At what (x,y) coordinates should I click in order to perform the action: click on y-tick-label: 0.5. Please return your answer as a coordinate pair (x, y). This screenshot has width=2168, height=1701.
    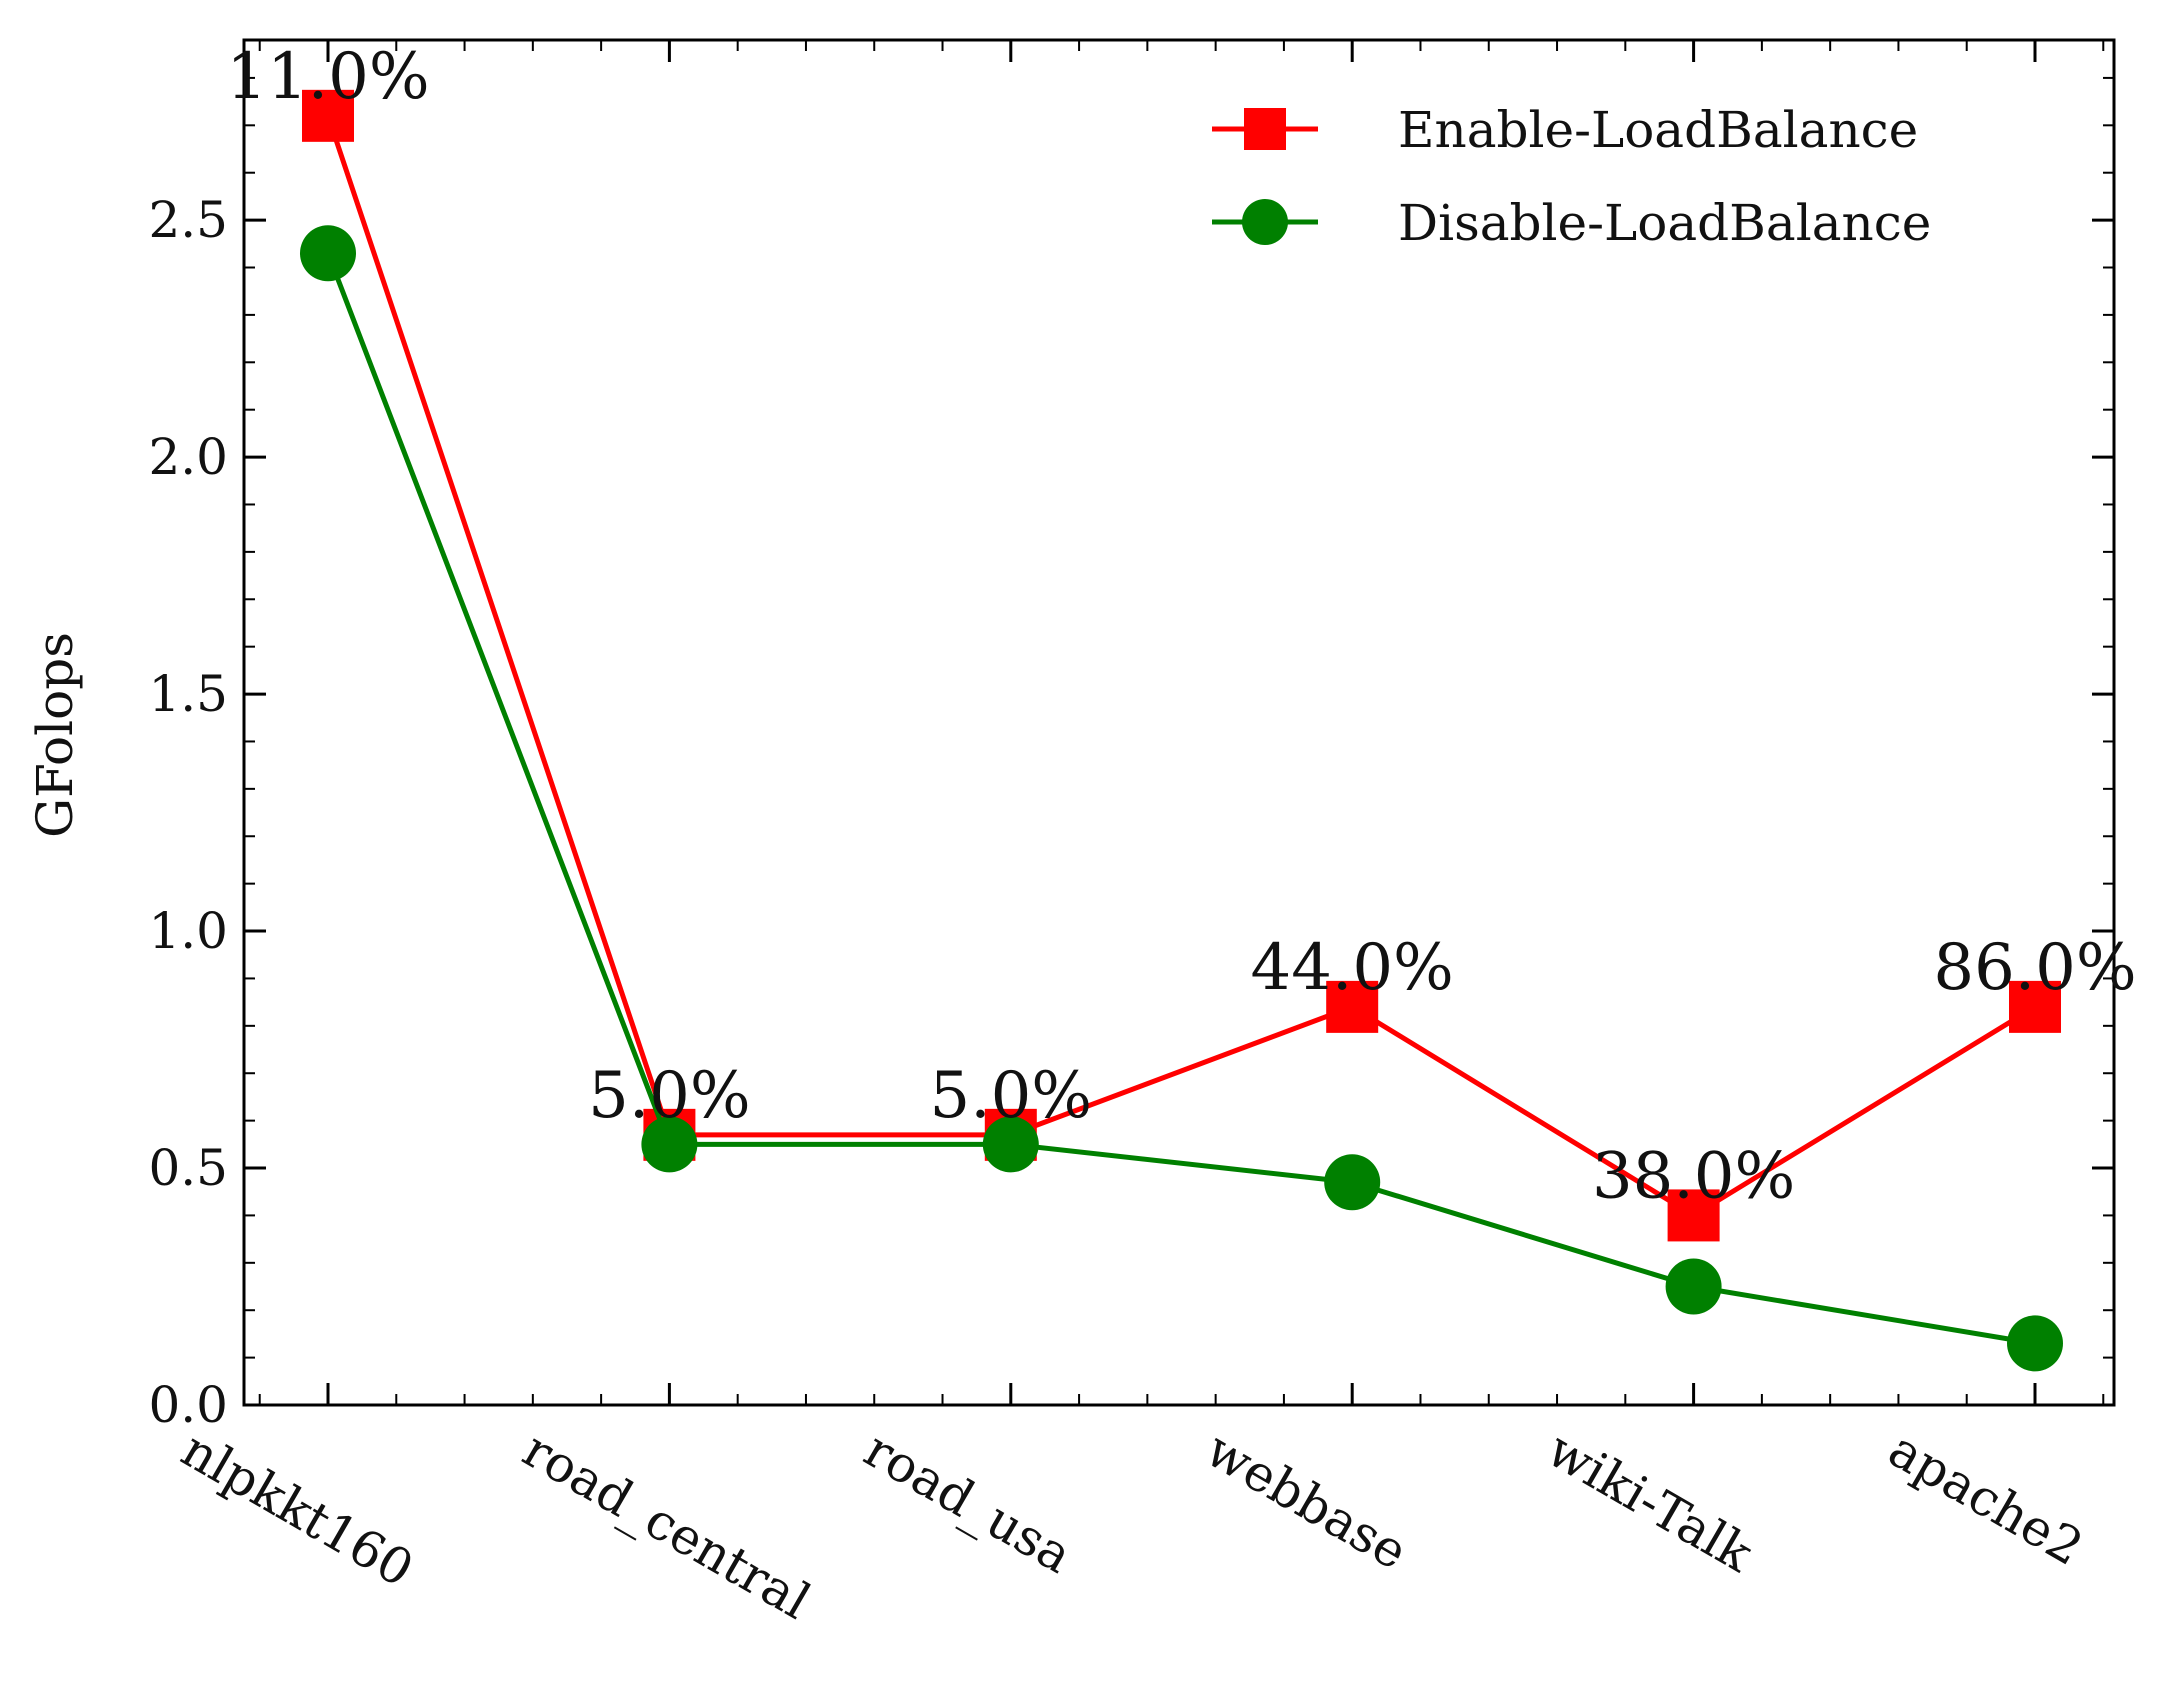
    Looking at the image, I should click on (188, 1168).